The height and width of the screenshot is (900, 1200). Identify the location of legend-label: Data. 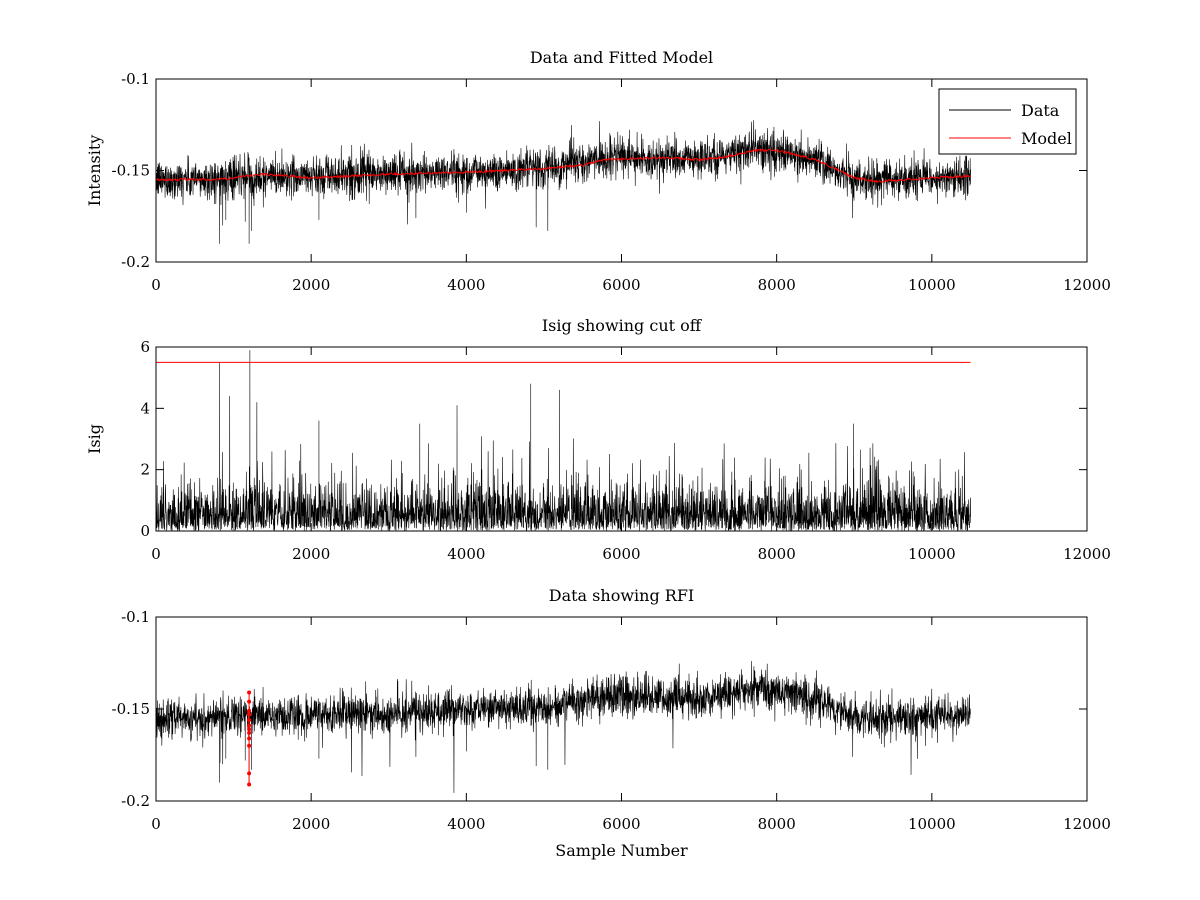
(1040, 110).